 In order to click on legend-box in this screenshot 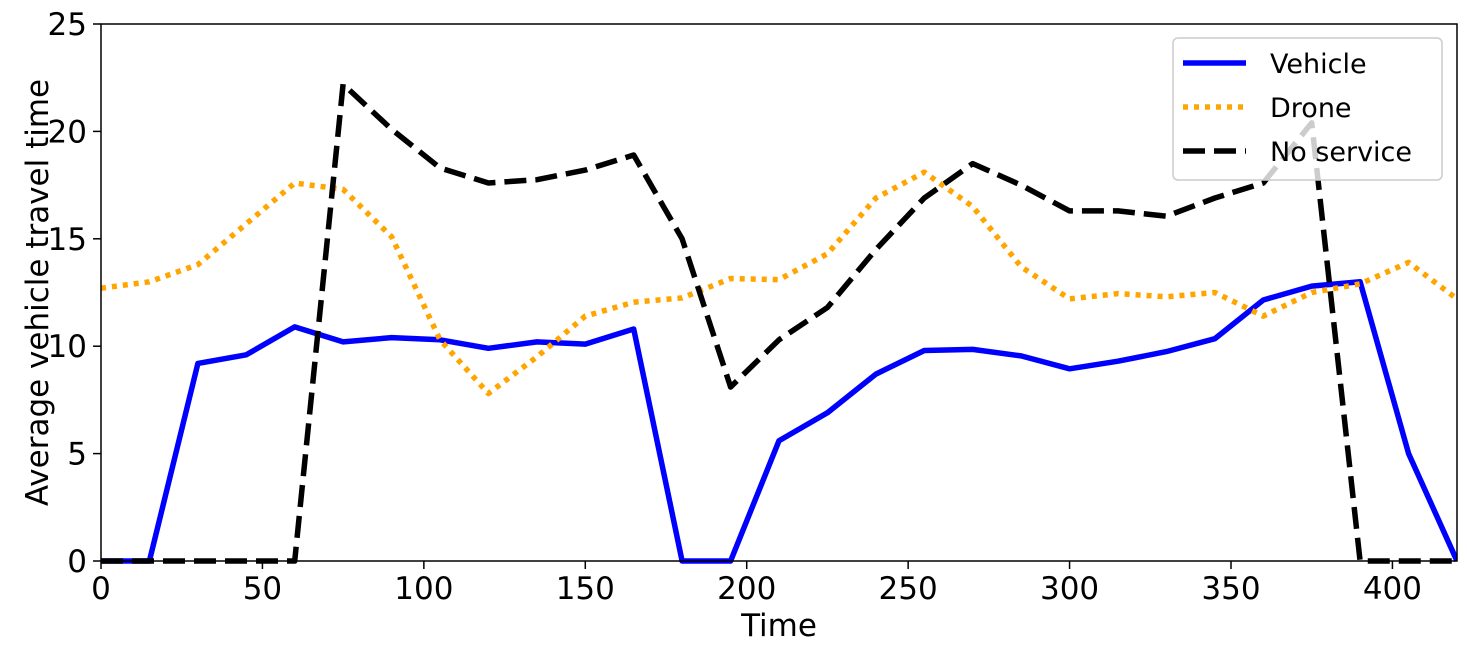, I will do `click(1307, 109)`.